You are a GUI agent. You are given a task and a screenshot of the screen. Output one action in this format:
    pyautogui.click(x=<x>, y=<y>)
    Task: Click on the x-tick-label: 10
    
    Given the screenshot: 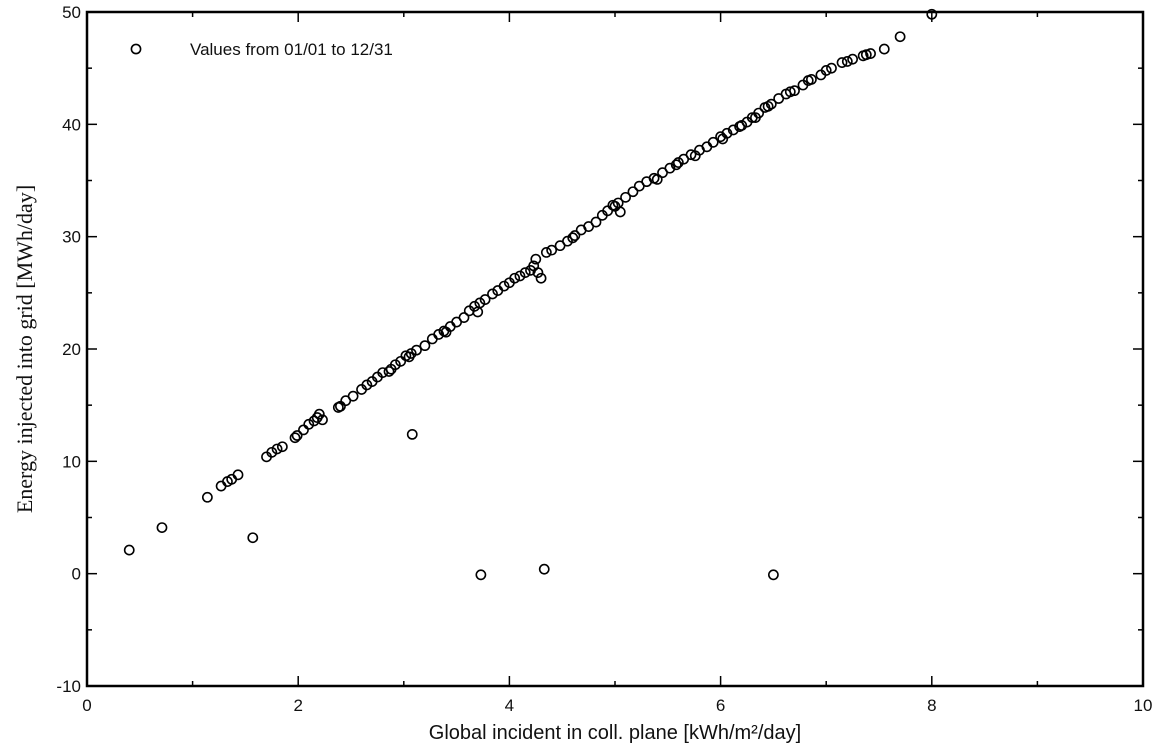 What is the action you would take?
    pyautogui.click(x=1143, y=705)
    